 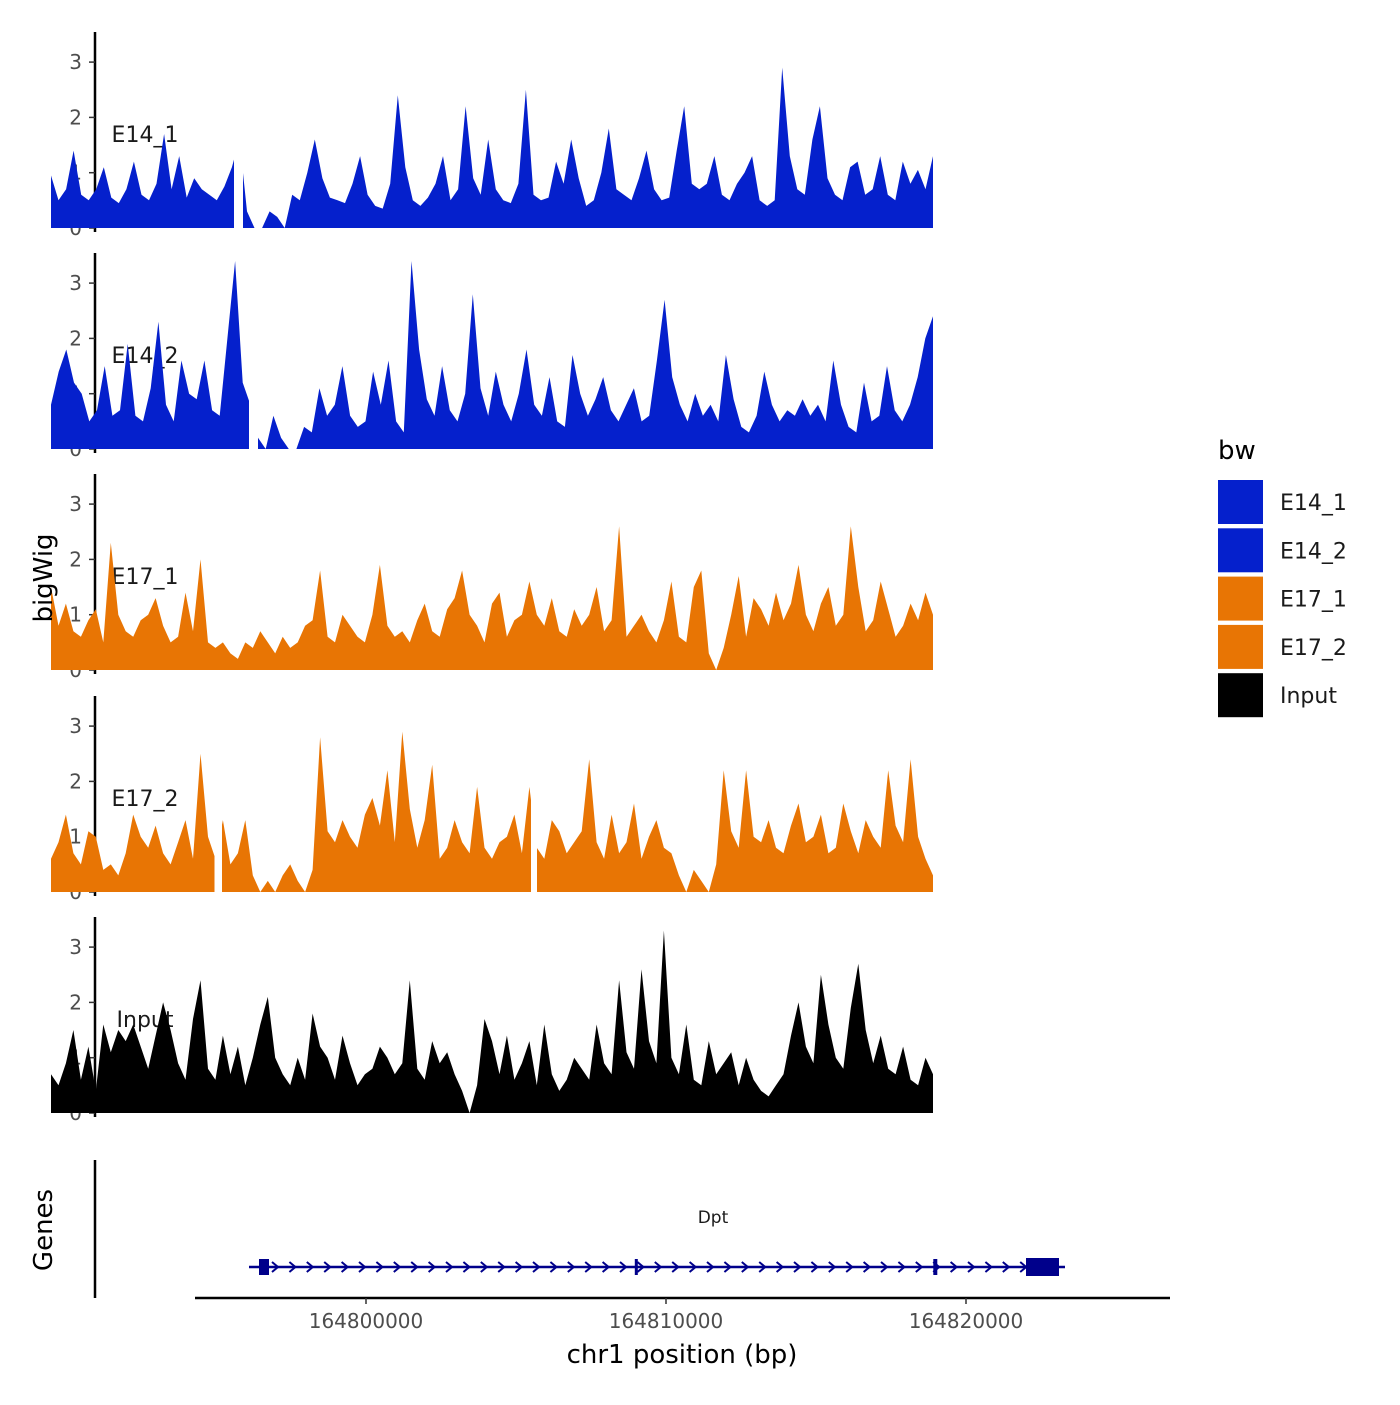 What do you see at coordinates (145, 135) in the screenshot?
I see `track-label: E14_1` at bounding box center [145, 135].